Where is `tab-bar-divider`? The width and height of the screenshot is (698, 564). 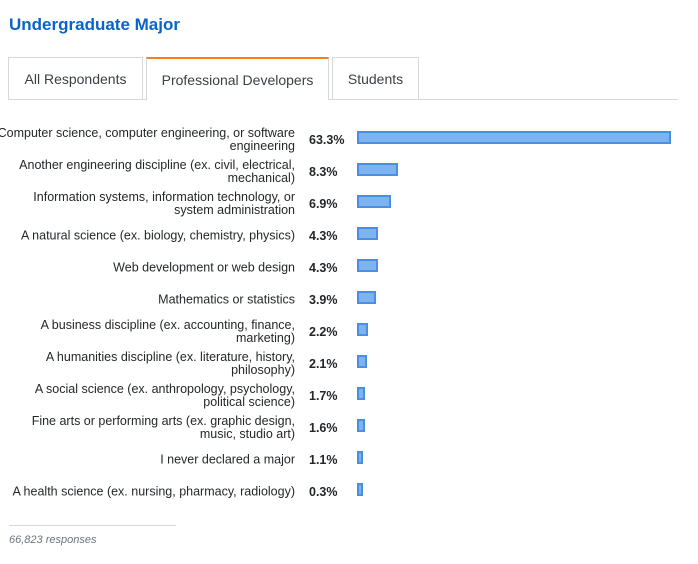
tab-bar-divider is located at coordinates (343, 99).